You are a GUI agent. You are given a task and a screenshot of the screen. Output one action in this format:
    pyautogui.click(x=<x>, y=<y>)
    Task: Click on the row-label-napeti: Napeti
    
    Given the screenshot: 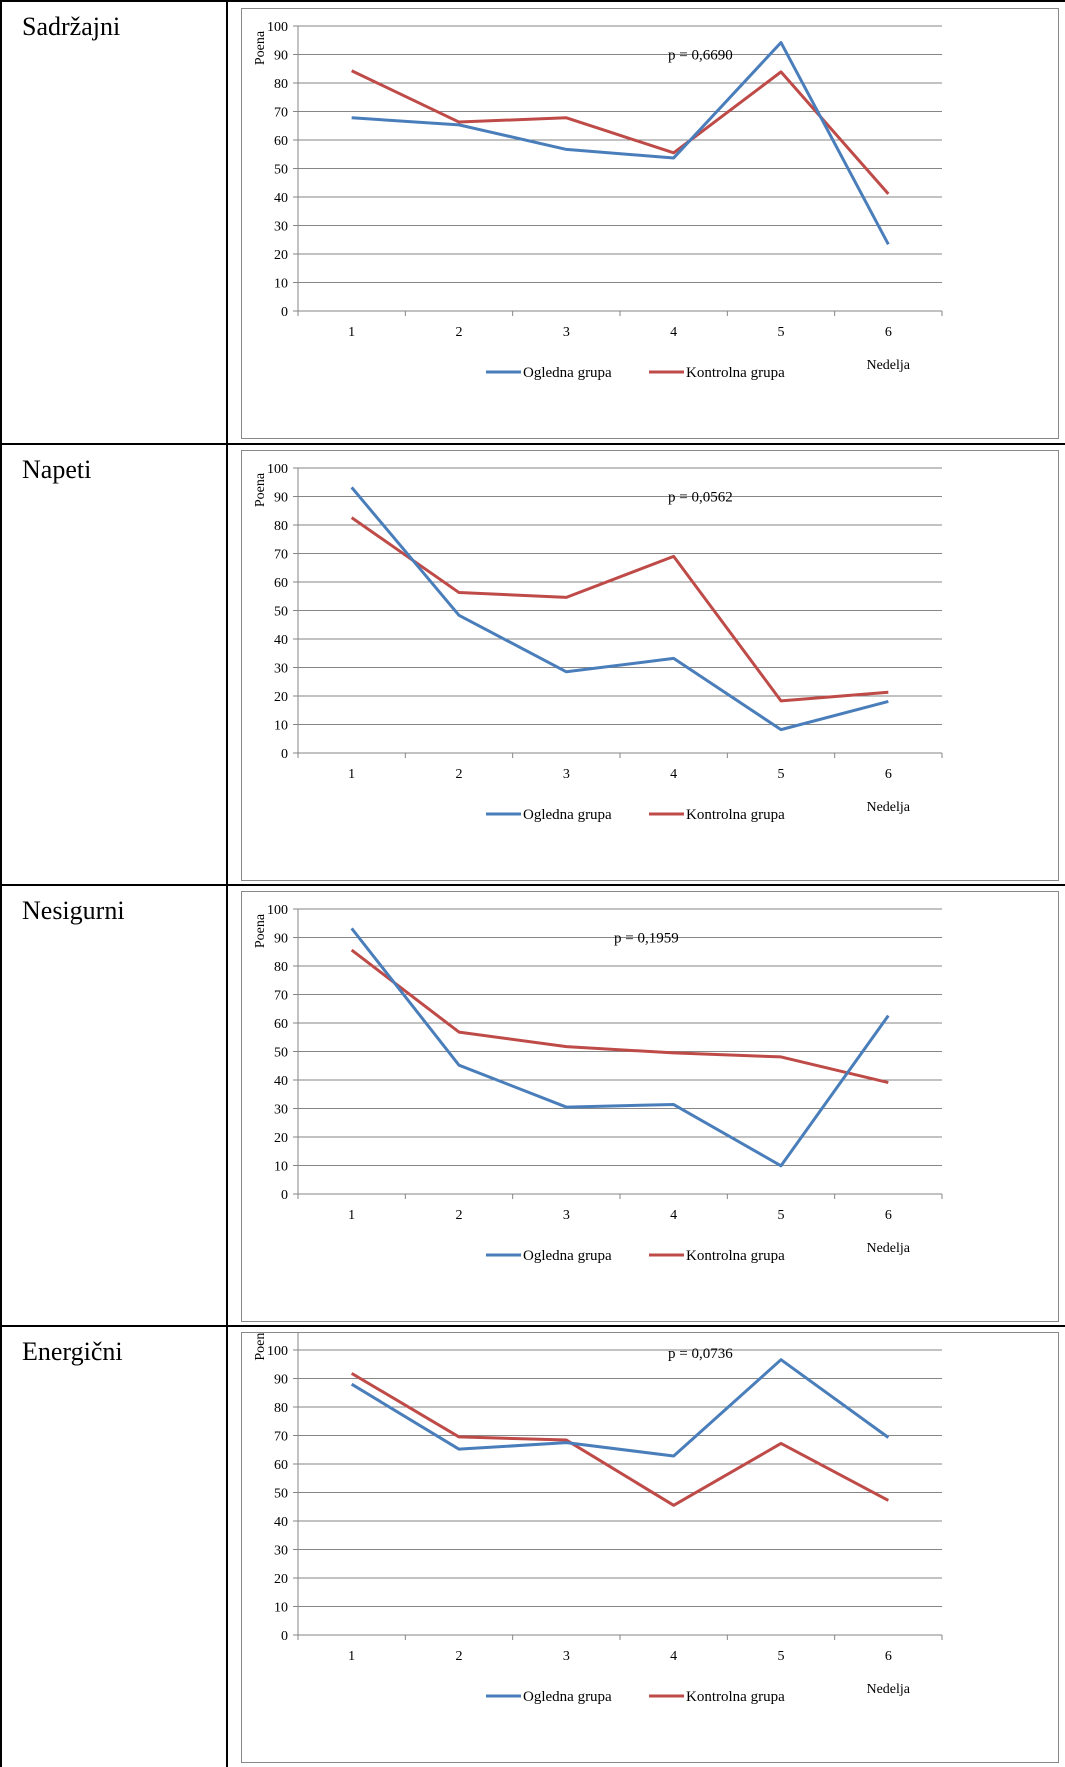 What is the action you would take?
    pyautogui.click(x=57, y=469)
    